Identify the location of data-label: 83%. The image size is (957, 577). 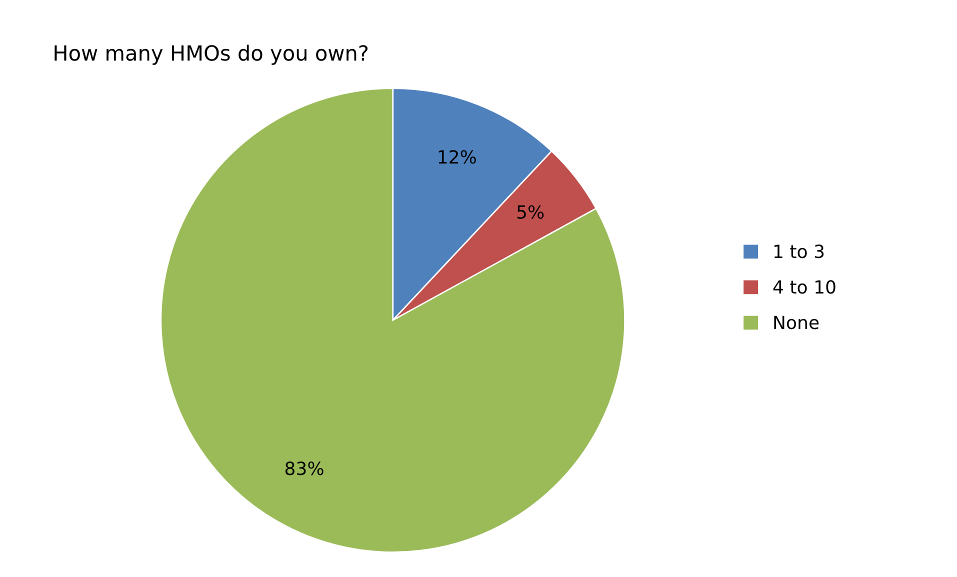
(304, 469).